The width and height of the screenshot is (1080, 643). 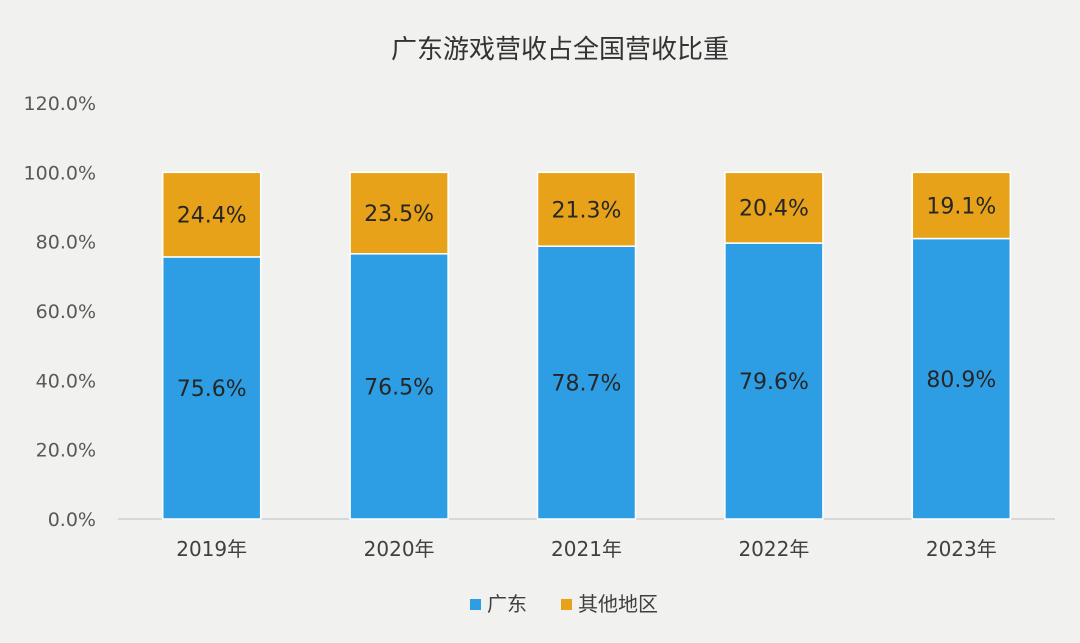 I want to click on x-category-label: 2020年, so click(x=399, y=549).